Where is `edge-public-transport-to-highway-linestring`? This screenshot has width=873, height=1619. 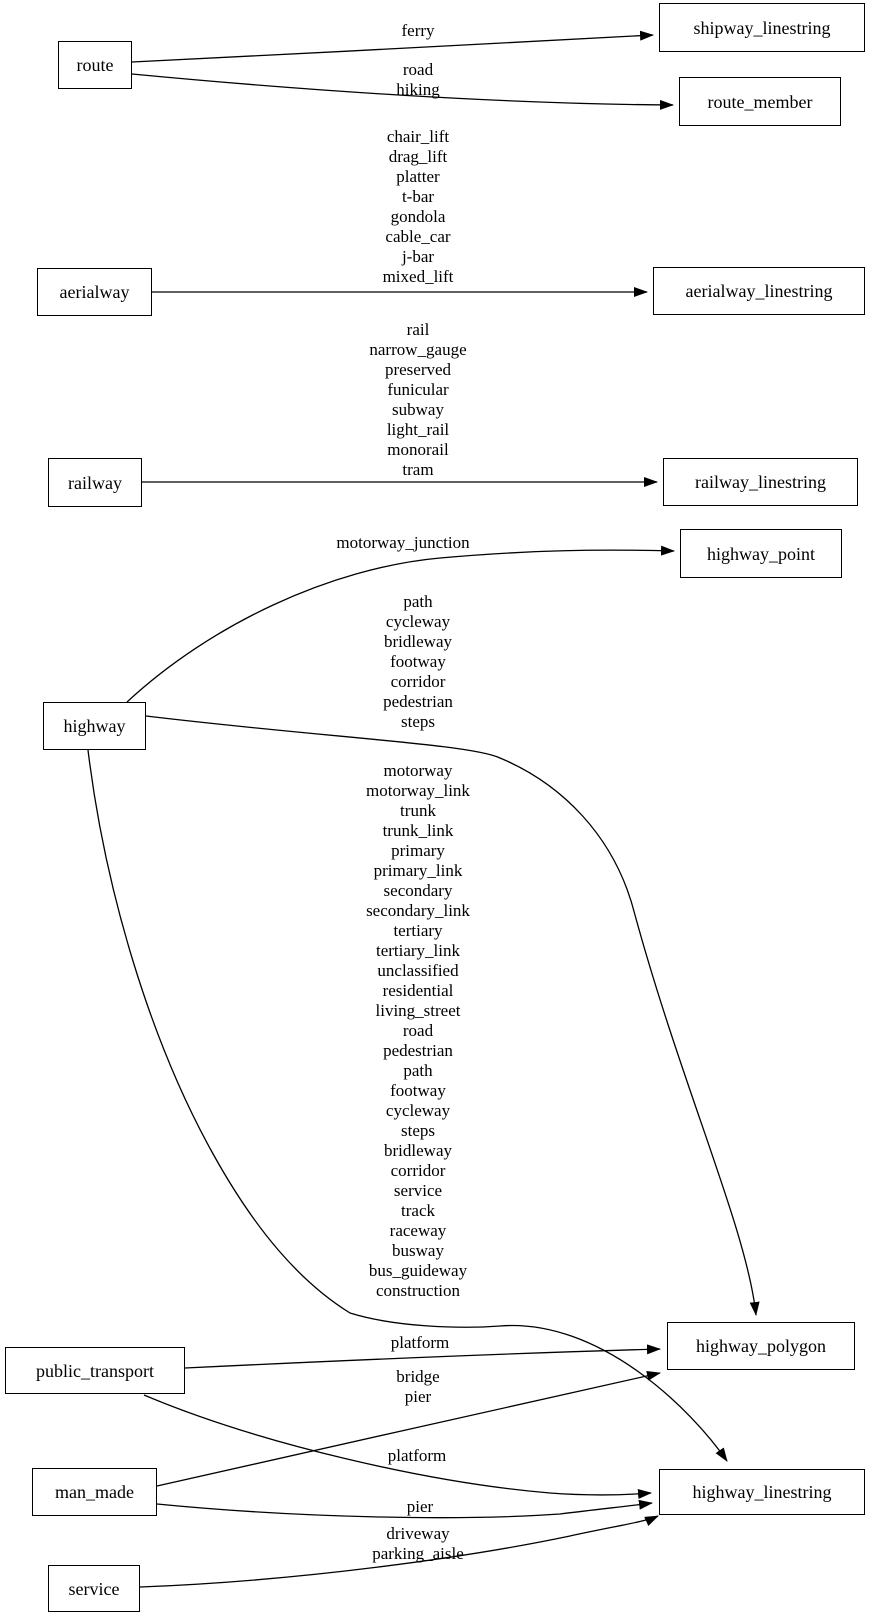 edge-public-transport-to-highway-linestring is located at coordinates (397, 1446).